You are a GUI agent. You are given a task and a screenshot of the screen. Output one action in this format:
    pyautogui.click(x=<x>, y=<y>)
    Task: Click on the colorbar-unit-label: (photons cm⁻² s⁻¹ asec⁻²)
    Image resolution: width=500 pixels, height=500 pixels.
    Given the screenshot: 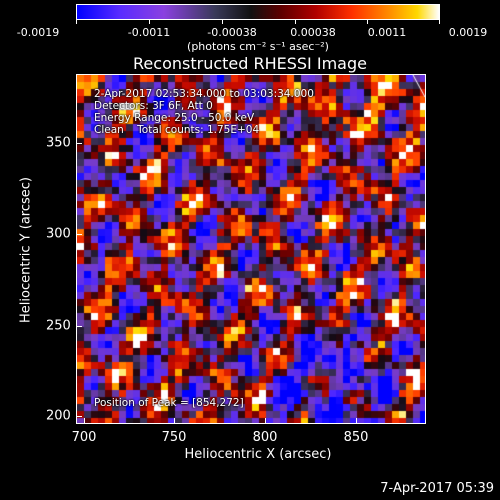 What is the action you would take?
    pyautogui.click(x=258, y=46)
    